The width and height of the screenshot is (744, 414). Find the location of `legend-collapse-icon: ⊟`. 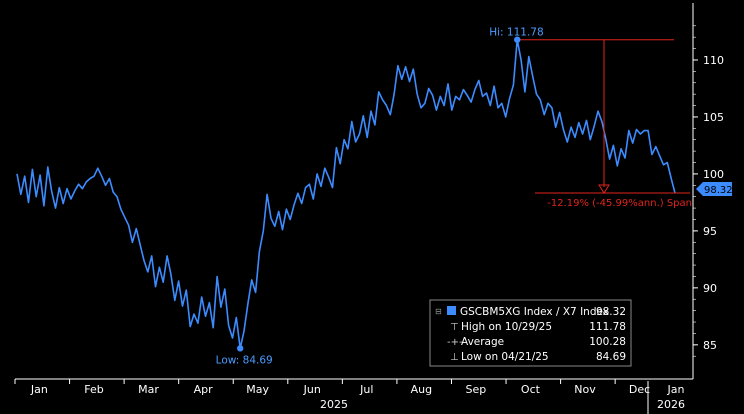

legend-collapse-icon: ⊟ is located at coordinates (438, 311).